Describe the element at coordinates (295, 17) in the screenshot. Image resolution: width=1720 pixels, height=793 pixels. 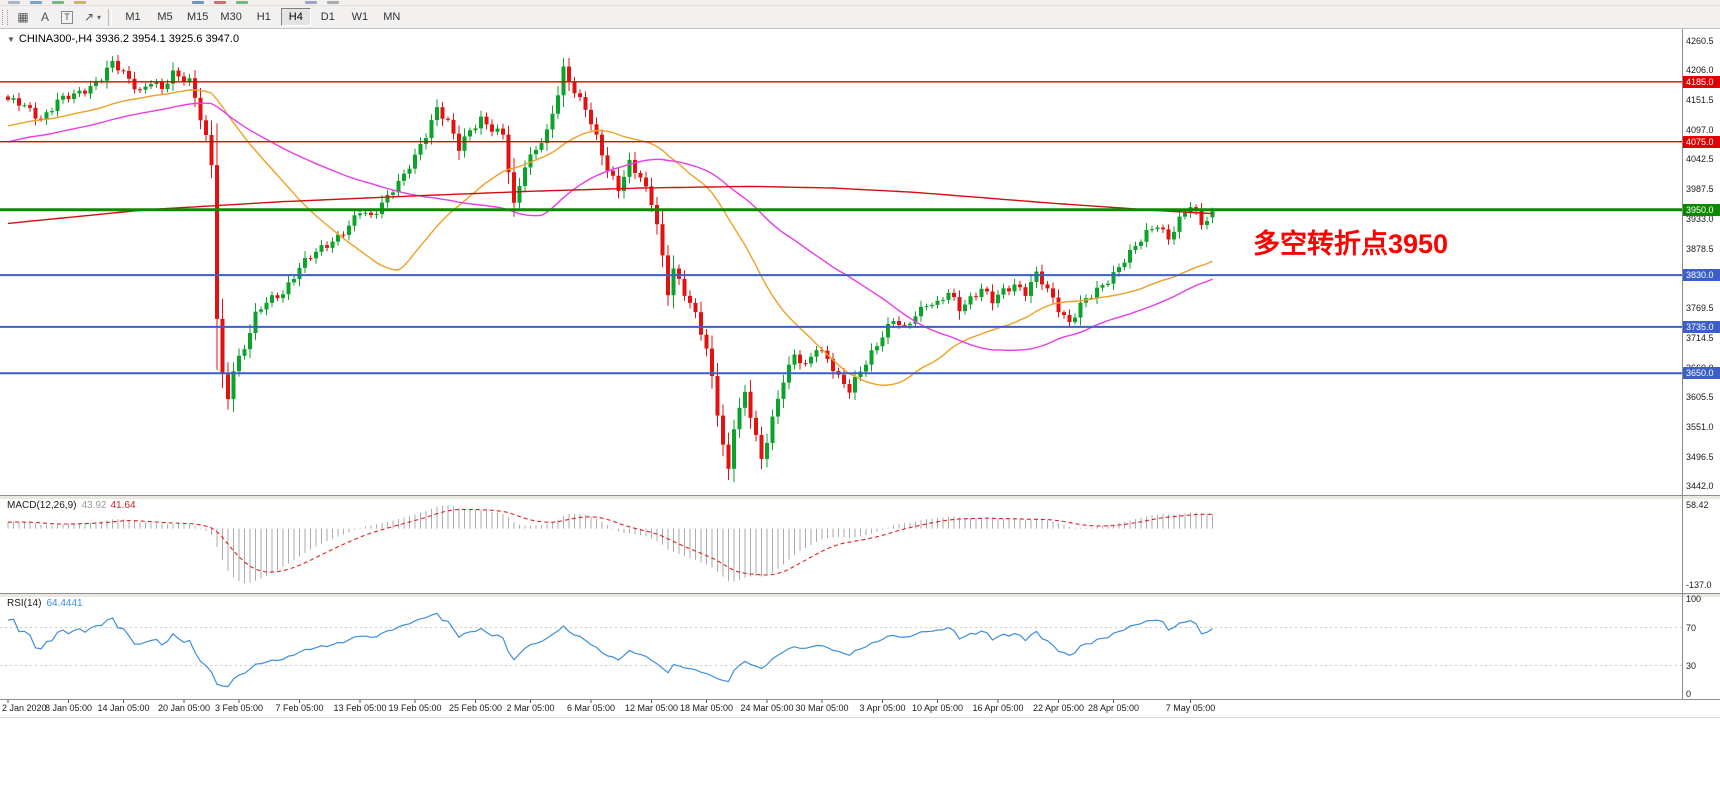
I see `timeframe-button-h4: H4` at that location.